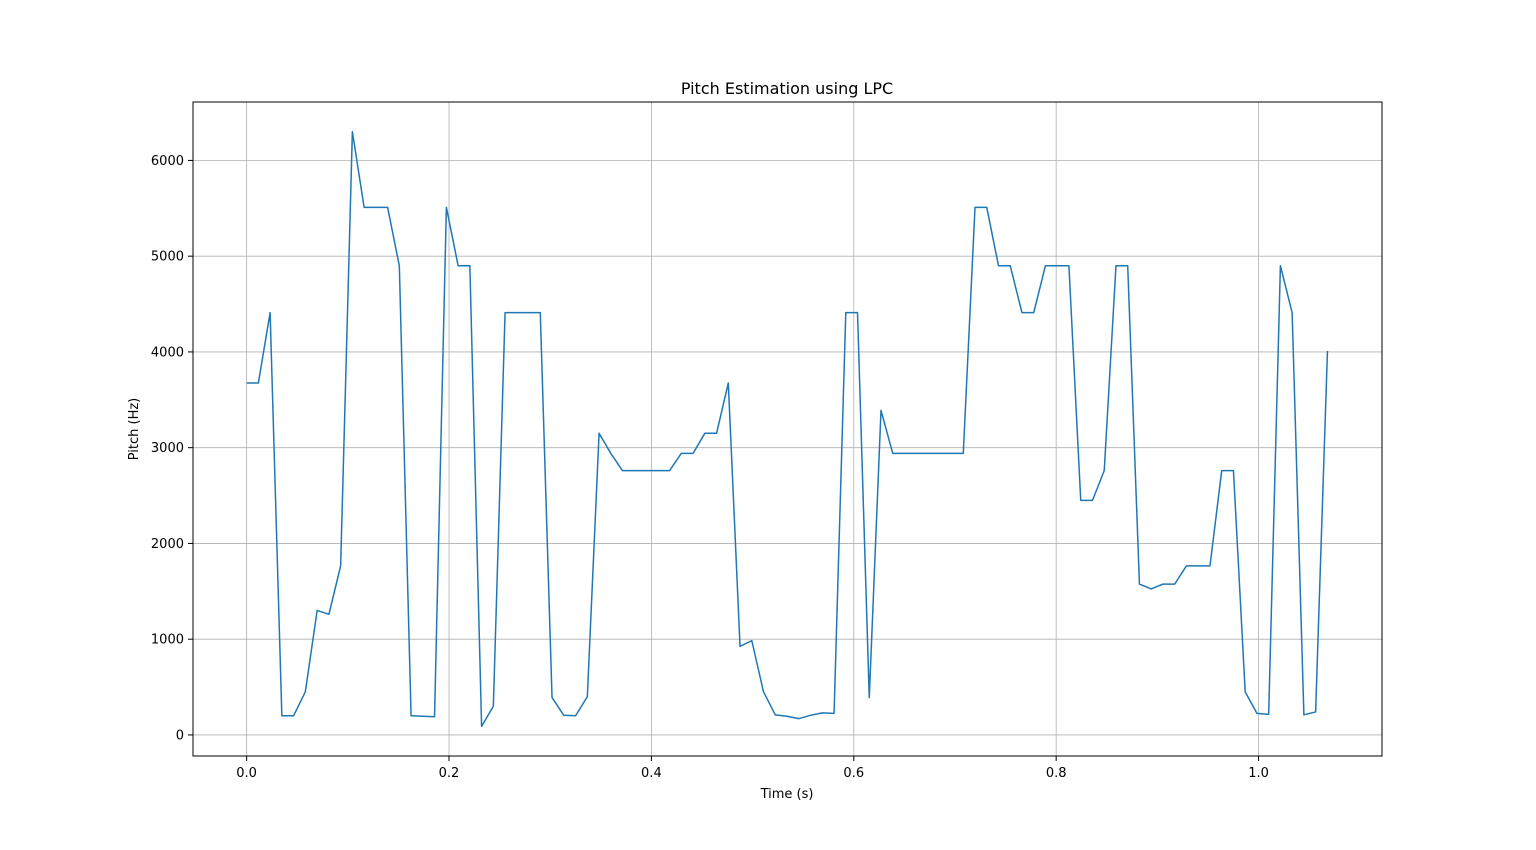 The height and width of the screenshot is (850, 1536). I want to click on y-axis-title: Pitch (Hz), so click(134, 429).